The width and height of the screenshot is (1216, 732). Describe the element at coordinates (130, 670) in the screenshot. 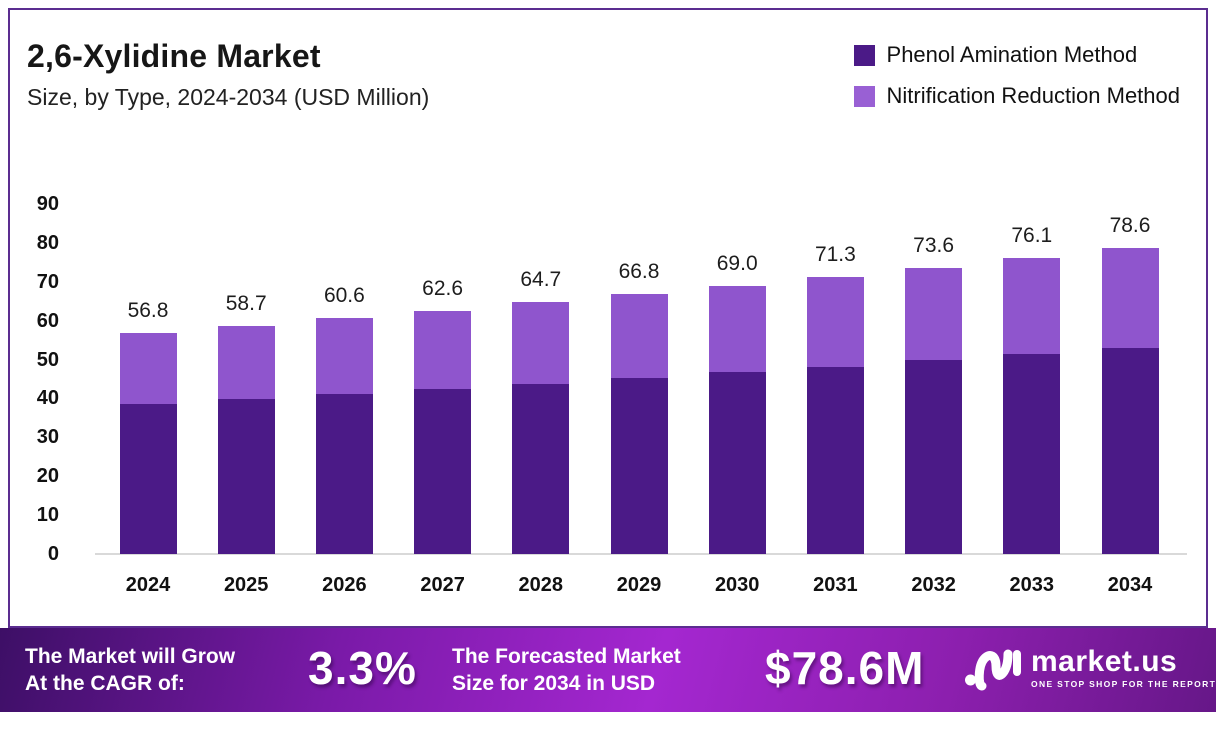

I see `cagr-caption: The Market will Grow At the CAGR of:` at that location.